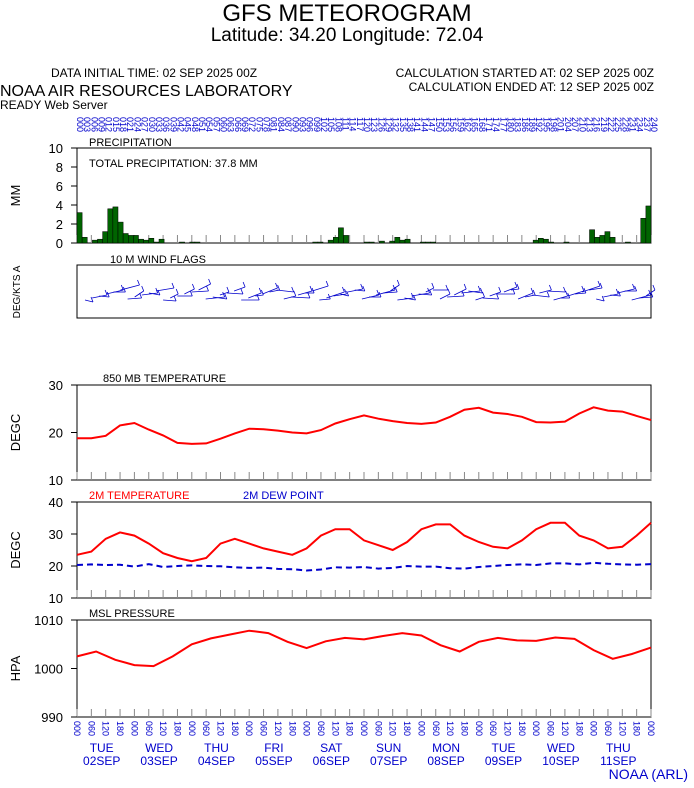  What do you see at coordinates (417, 124) in the screenshot?
I see `top-hour-label: 141` at bounding box center [417, 124].